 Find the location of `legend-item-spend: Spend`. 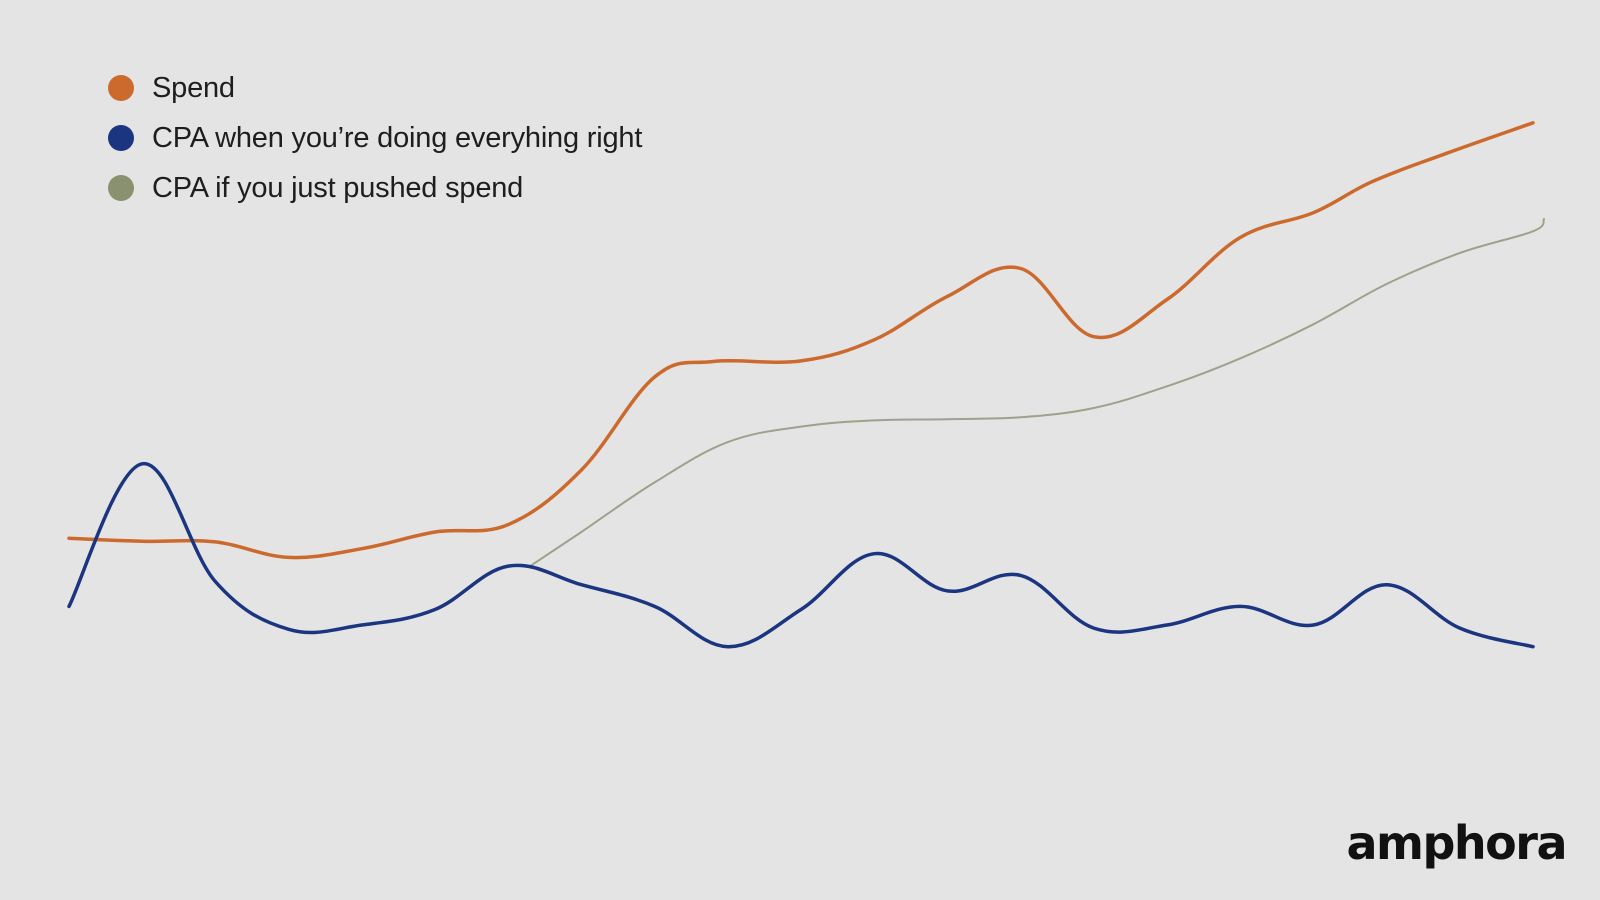

legend-item-spend: Spend is located at coordinates (375, 88).